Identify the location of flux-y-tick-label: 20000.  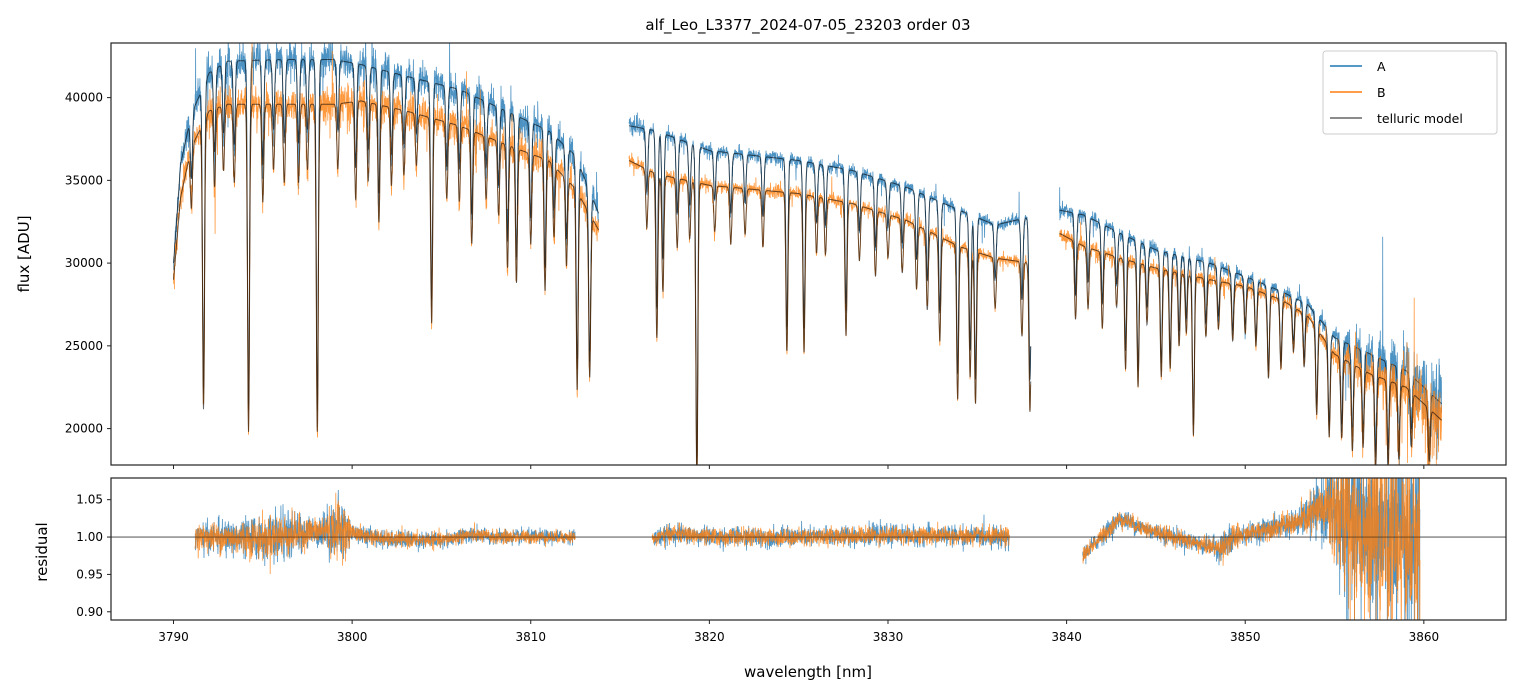
(84, 429).